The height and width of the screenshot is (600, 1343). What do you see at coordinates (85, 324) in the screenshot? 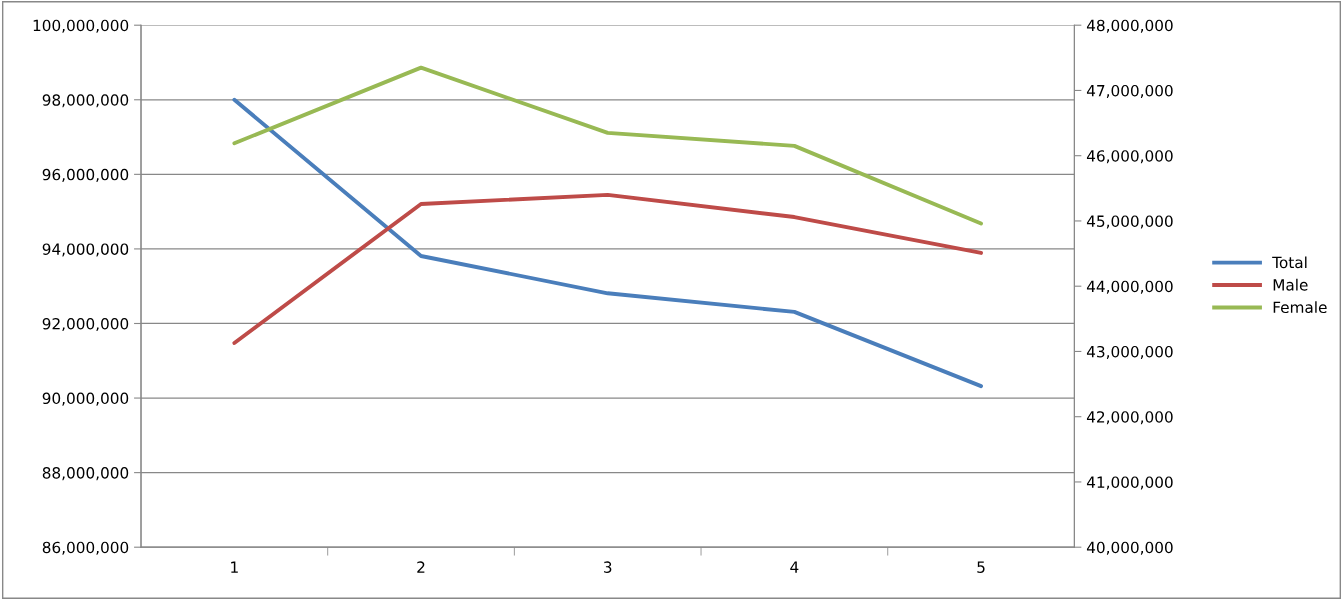
I see `y-tick-label: 92,000,000` at bounding box center [85, 324].